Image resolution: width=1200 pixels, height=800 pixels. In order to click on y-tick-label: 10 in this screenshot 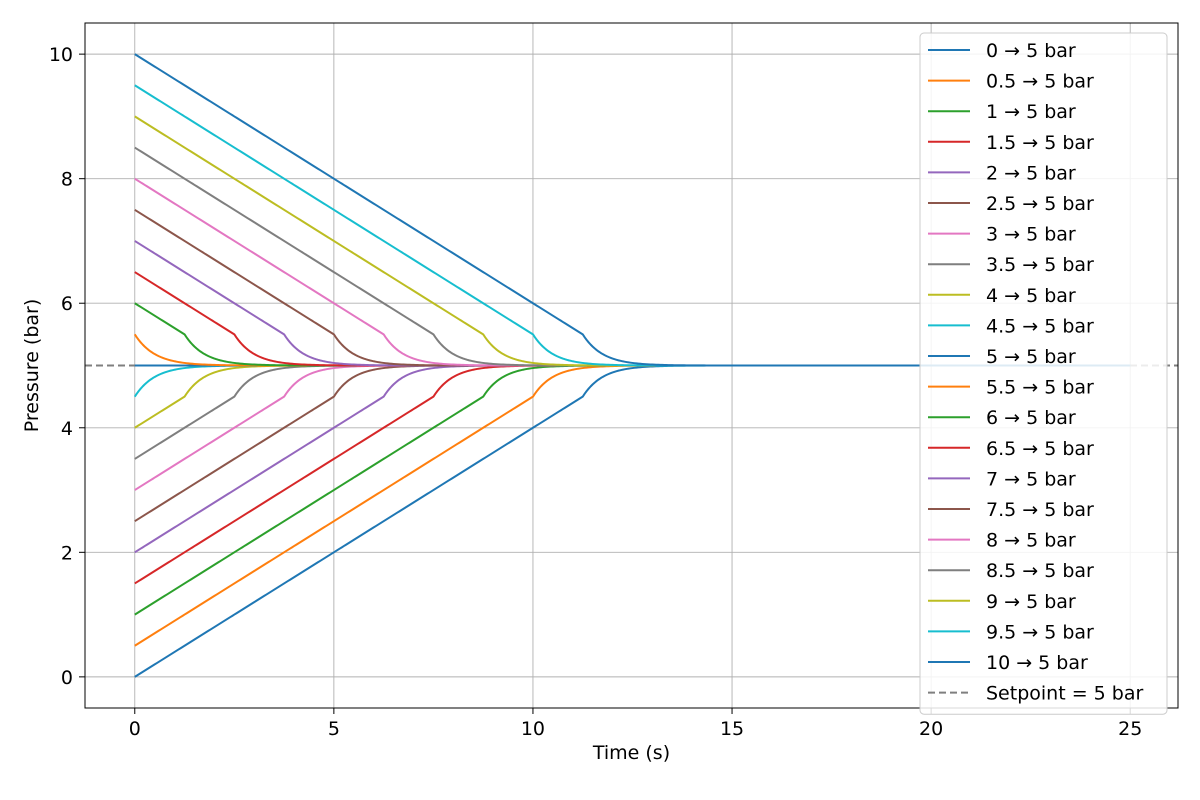, I will do `click(61, 55)`.